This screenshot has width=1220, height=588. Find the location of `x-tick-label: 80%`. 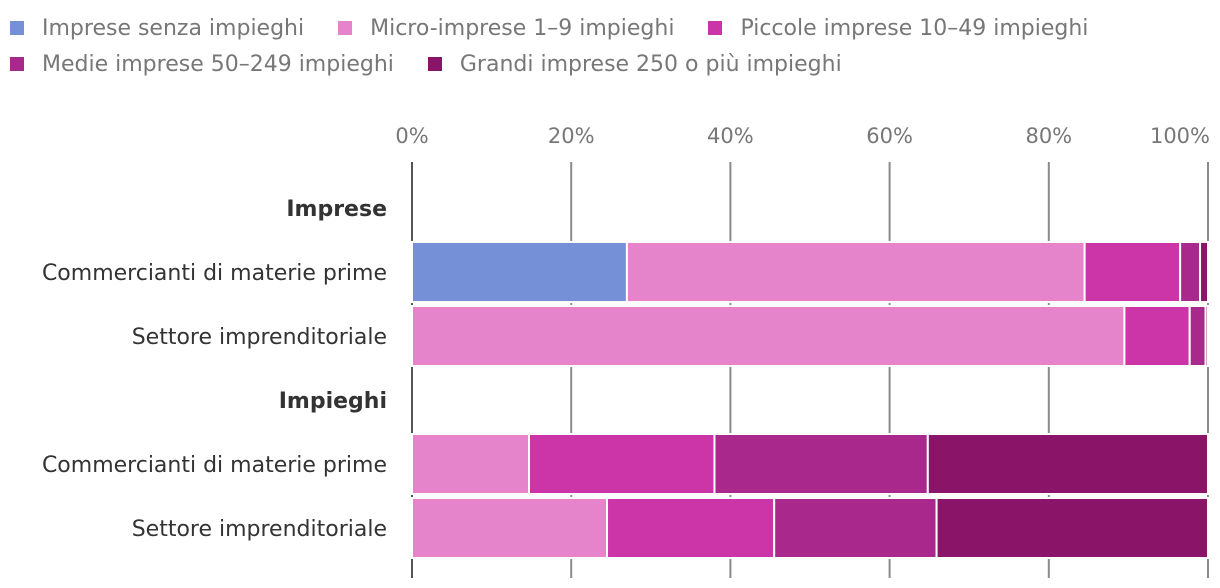

x-tick-label: 80% is located at coordinates (1048, 136).